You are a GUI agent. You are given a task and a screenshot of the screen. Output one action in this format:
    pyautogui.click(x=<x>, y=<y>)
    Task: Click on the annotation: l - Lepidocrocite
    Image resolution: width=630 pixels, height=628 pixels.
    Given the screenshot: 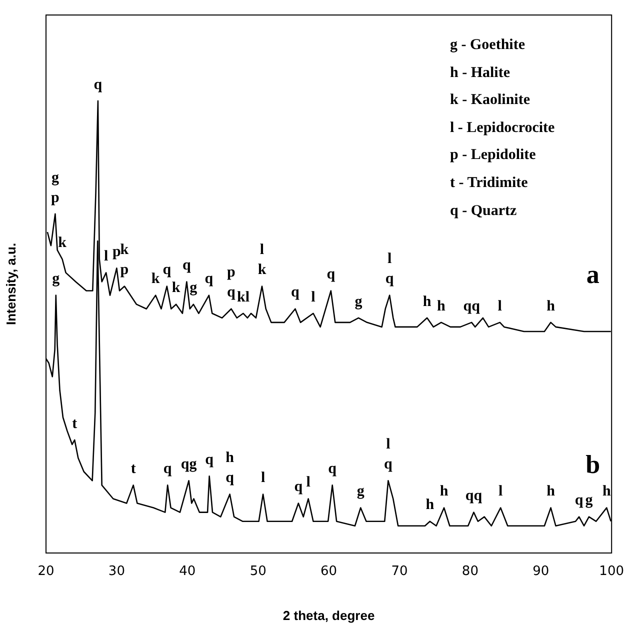 What is the action you would take?
    pyautogui.click(x=502, y=128)
    